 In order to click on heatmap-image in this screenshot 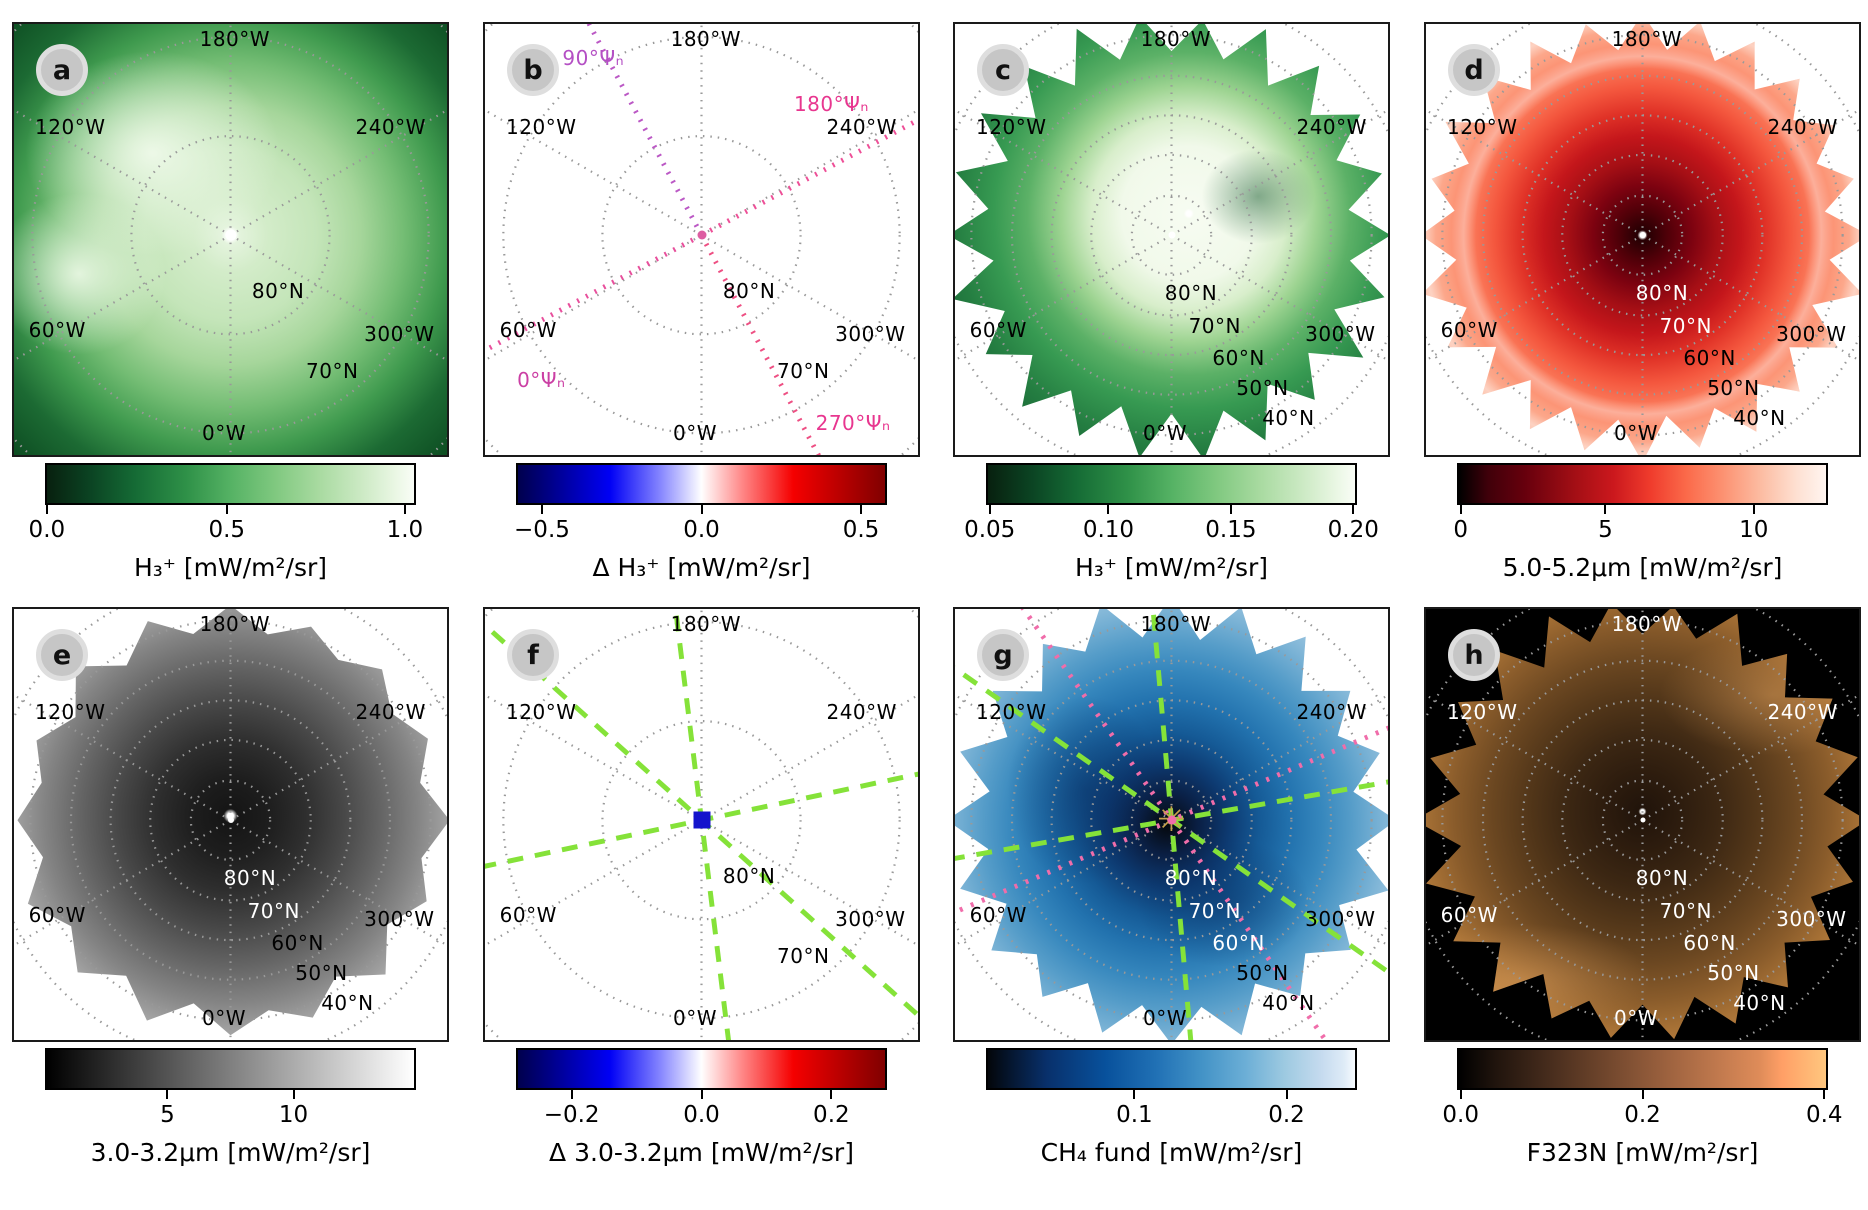, I will do `click(1642, 239)`.